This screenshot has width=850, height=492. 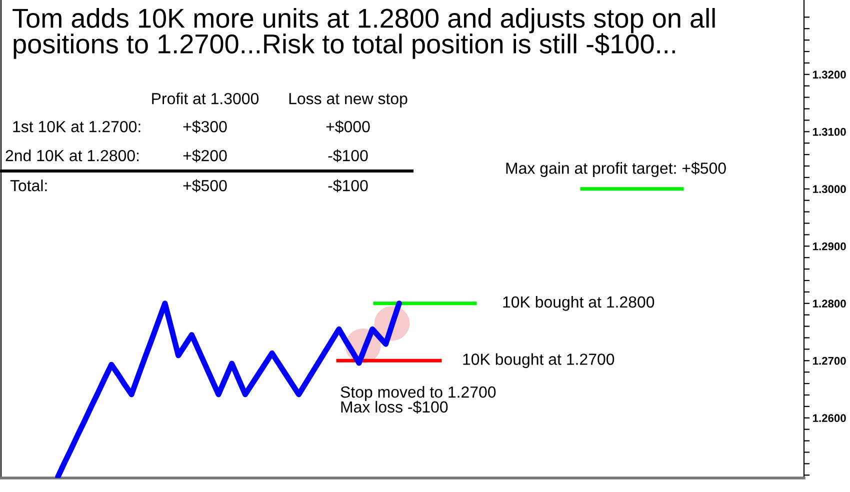 I want to click on annotation: 2nd 10K at 1.2800:, so click(x=72, y=156).